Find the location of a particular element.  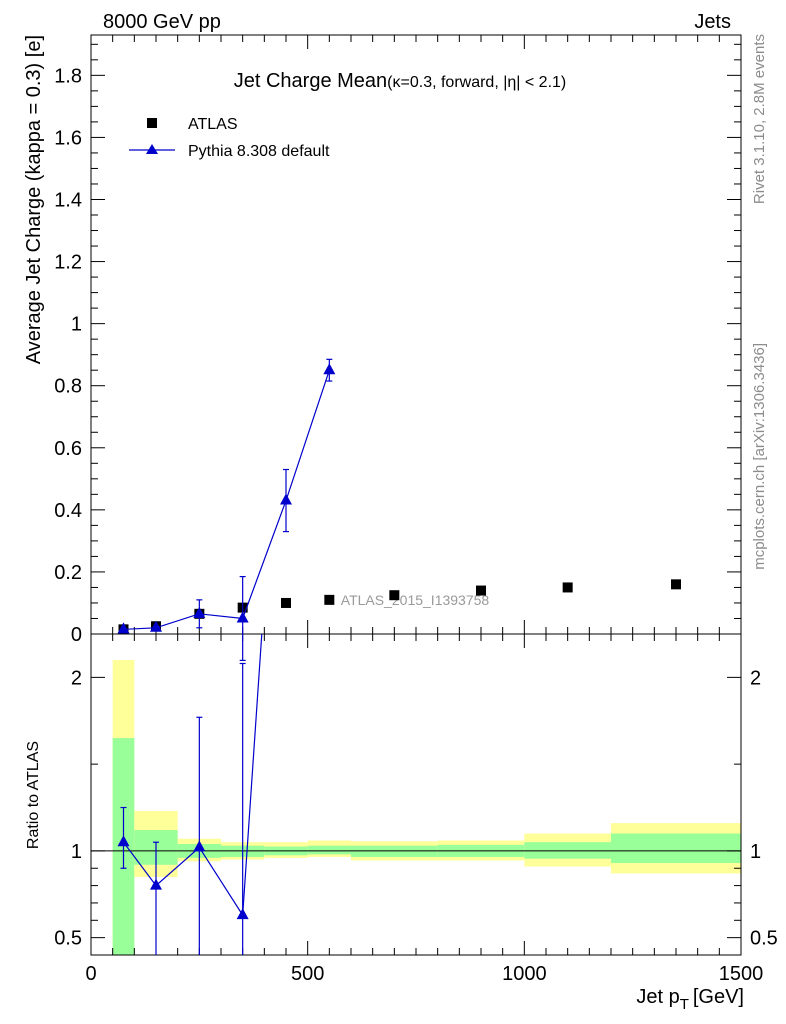

header-left: 8000 GeV pp is located at coordinates (162, 22).